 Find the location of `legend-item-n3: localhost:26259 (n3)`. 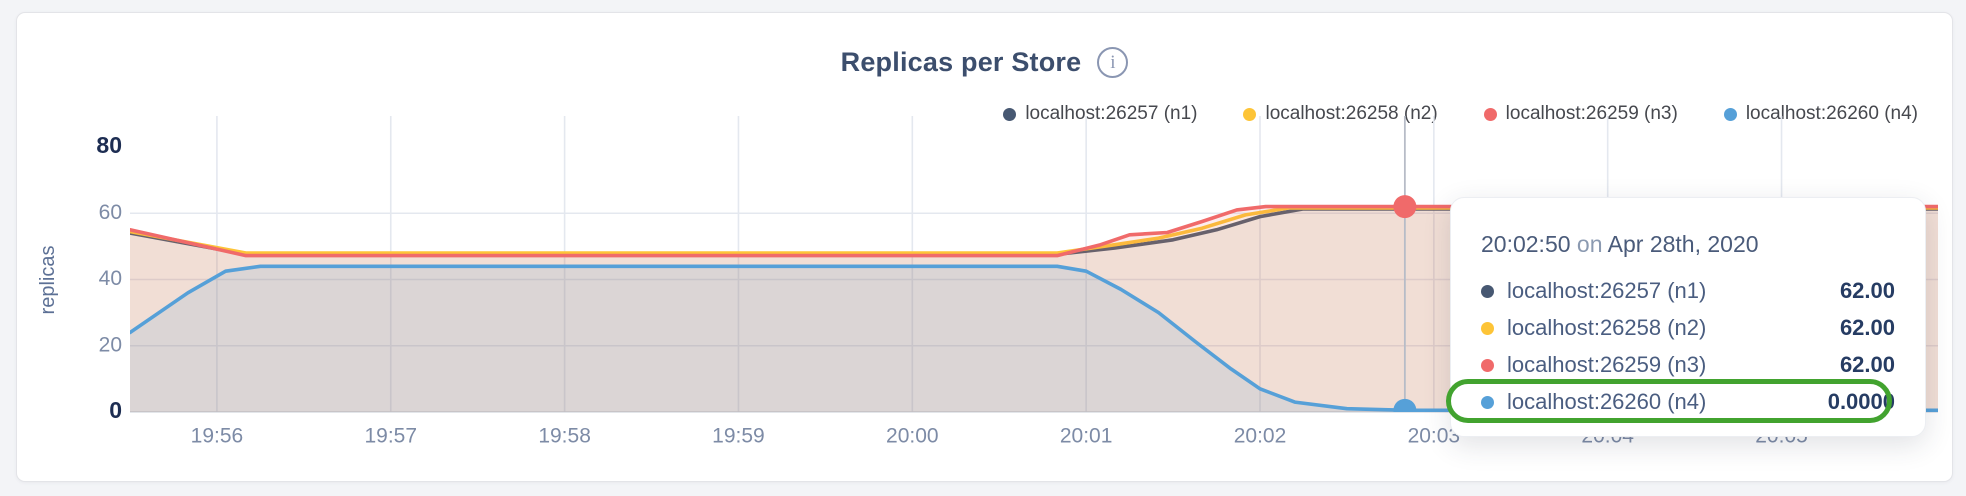

legend-item-n3: localhost:26259 (n3) is located at coordinates (1580, 114).